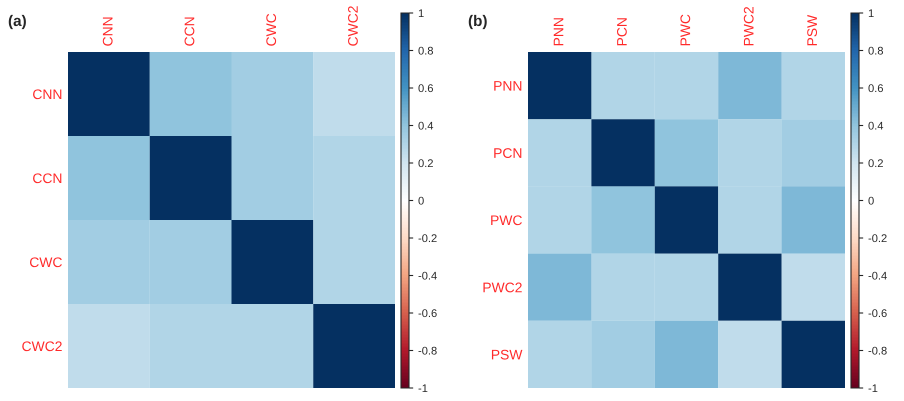  What do you see at coordinates (508, 86) in the screenshot?
I see `y-tick-label: PNN` at bounding box center [508, 86].